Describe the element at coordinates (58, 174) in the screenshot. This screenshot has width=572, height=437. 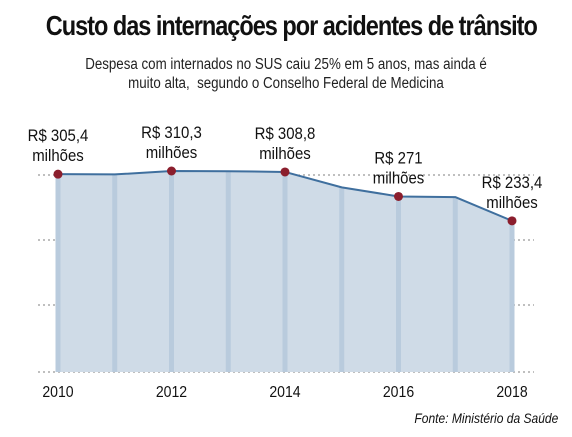
I see `data-point-2010` at that location.